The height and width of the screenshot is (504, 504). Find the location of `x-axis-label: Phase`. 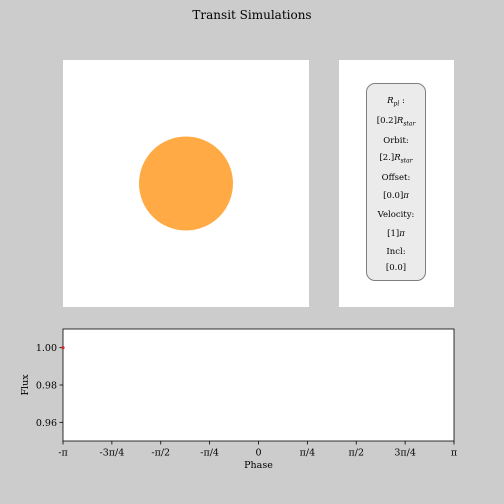

x-axis-label: Phase is located at coordinates (258, 465).